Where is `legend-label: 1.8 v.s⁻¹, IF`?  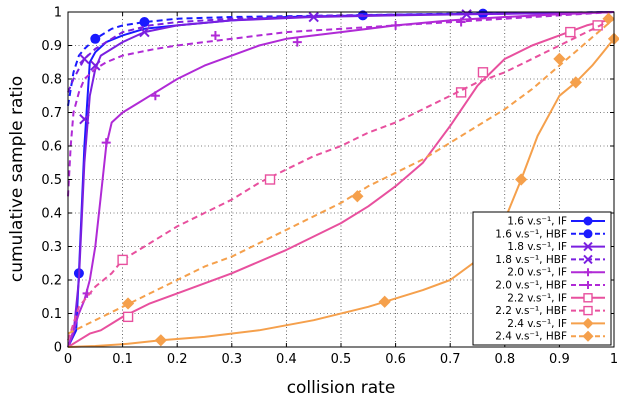
legend-label: 1.8 v.s⁻¹, IF is located at coordinates (537, 247).